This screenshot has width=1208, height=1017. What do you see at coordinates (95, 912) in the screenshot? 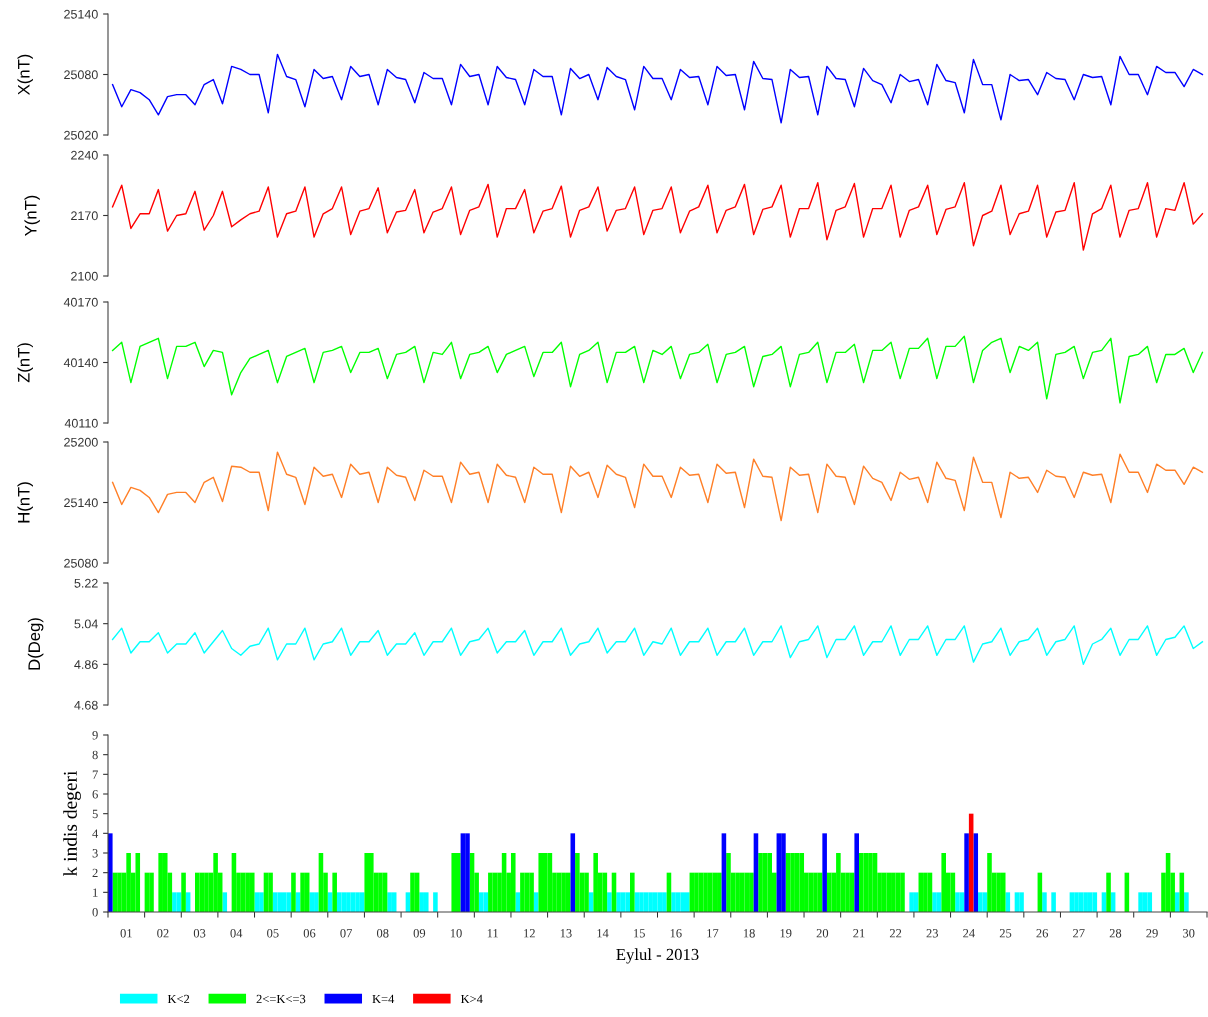
I see `y-tick-label: 0` at bounding box center [95, 912].